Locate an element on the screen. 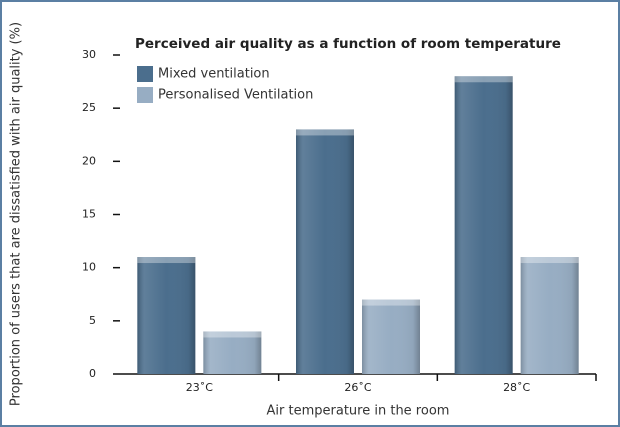 This screenshot has width=620, height=427. y-tick-label: 30 is located at coordinates (89, 54).